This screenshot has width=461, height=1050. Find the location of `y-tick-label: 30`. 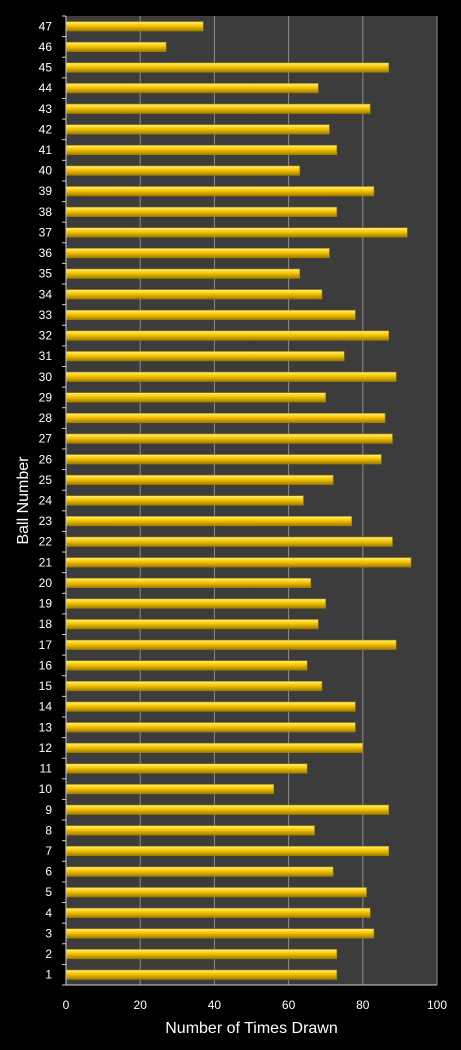

y-tick-label: 30 is located at coordinates (46, 377).